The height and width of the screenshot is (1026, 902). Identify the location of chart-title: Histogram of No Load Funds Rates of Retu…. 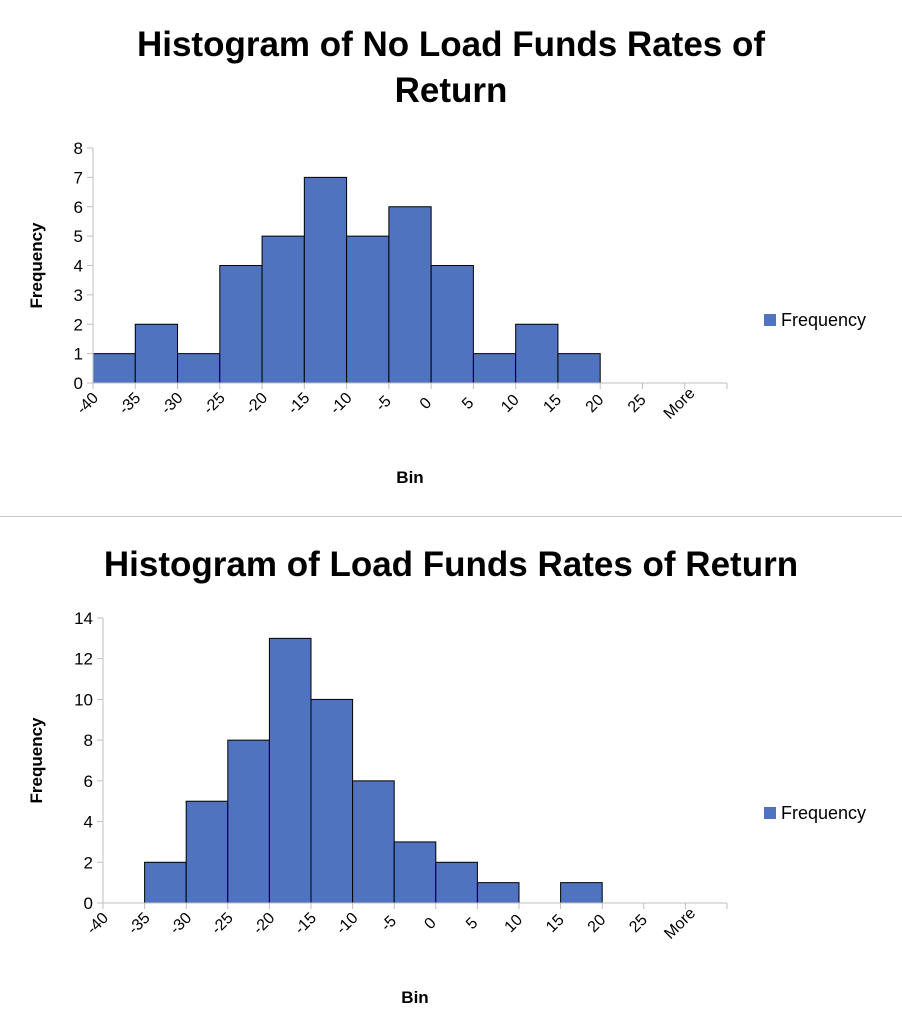
(451, 67).